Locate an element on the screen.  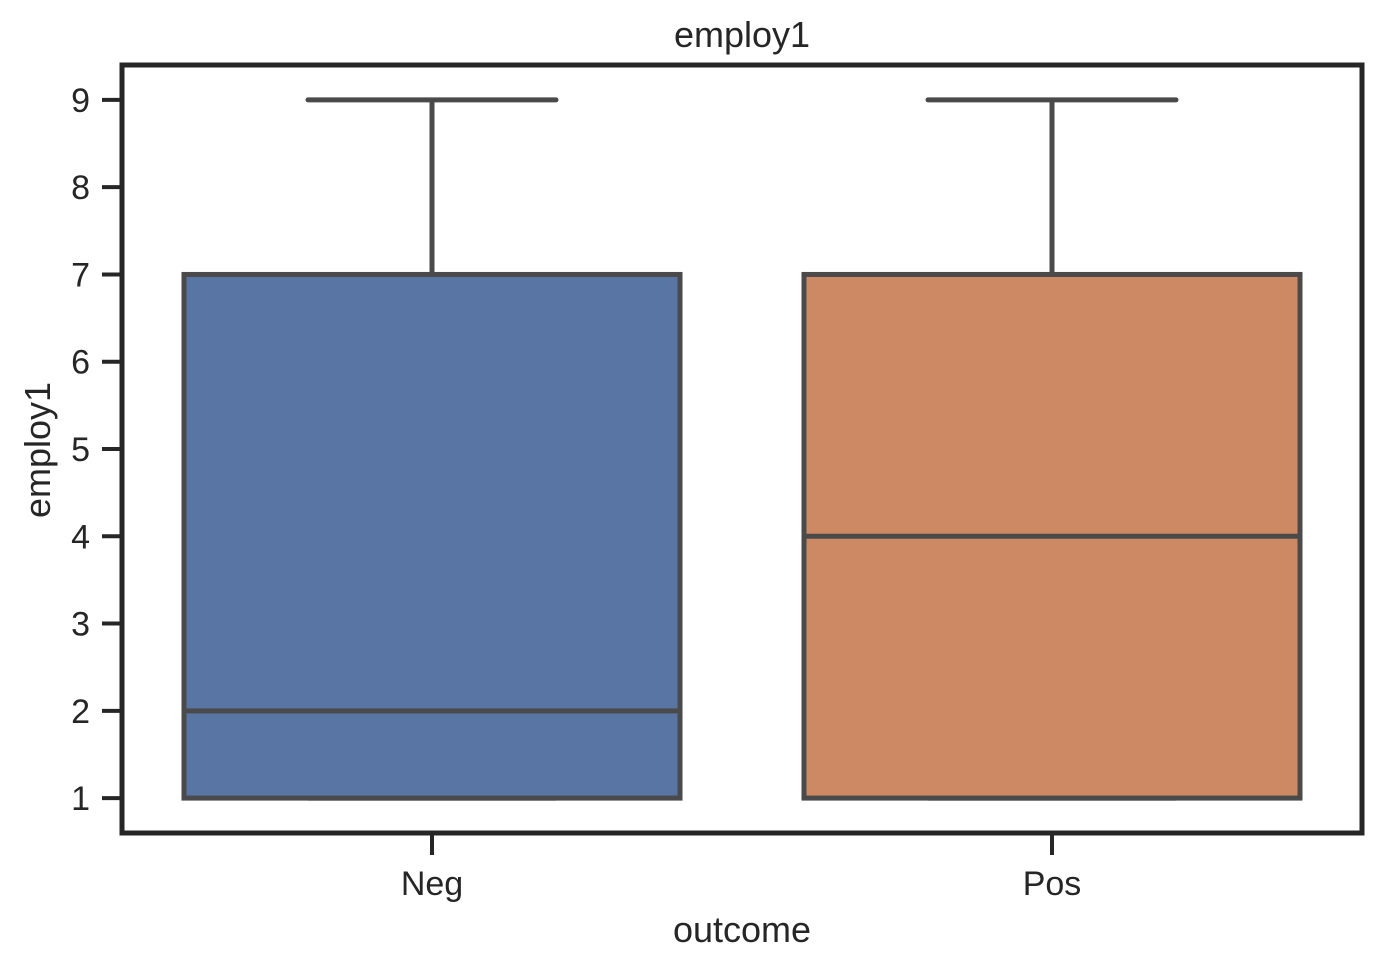
y-axis-title: employ1 is located at coordinates (37, 450).